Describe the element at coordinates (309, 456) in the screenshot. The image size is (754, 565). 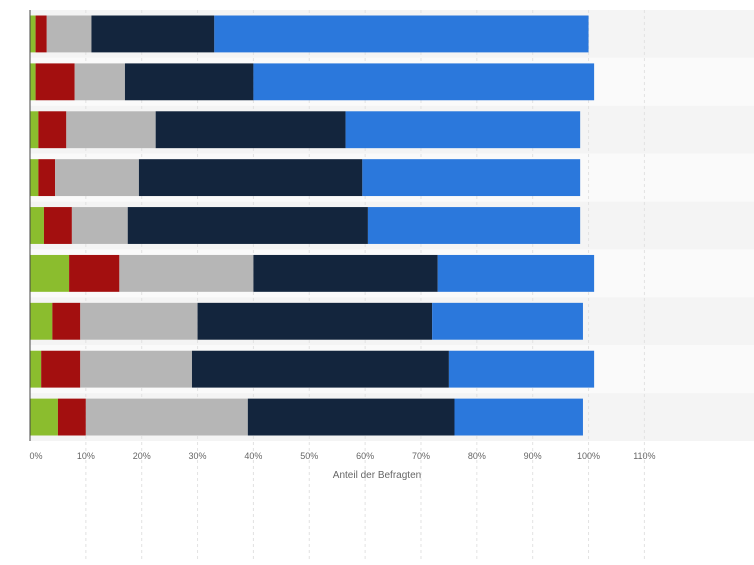
I see `x-tick-label: 50%` at that location.